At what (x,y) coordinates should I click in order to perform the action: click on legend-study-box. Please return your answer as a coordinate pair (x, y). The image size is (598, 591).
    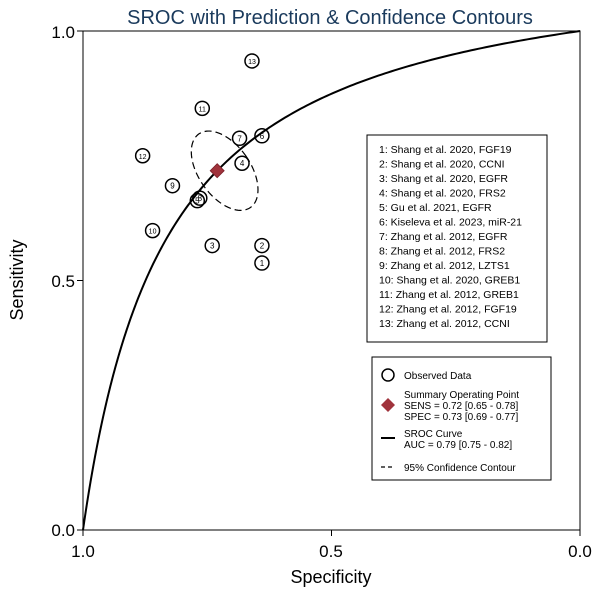
    Looking at the image, I should click on (457, 238).